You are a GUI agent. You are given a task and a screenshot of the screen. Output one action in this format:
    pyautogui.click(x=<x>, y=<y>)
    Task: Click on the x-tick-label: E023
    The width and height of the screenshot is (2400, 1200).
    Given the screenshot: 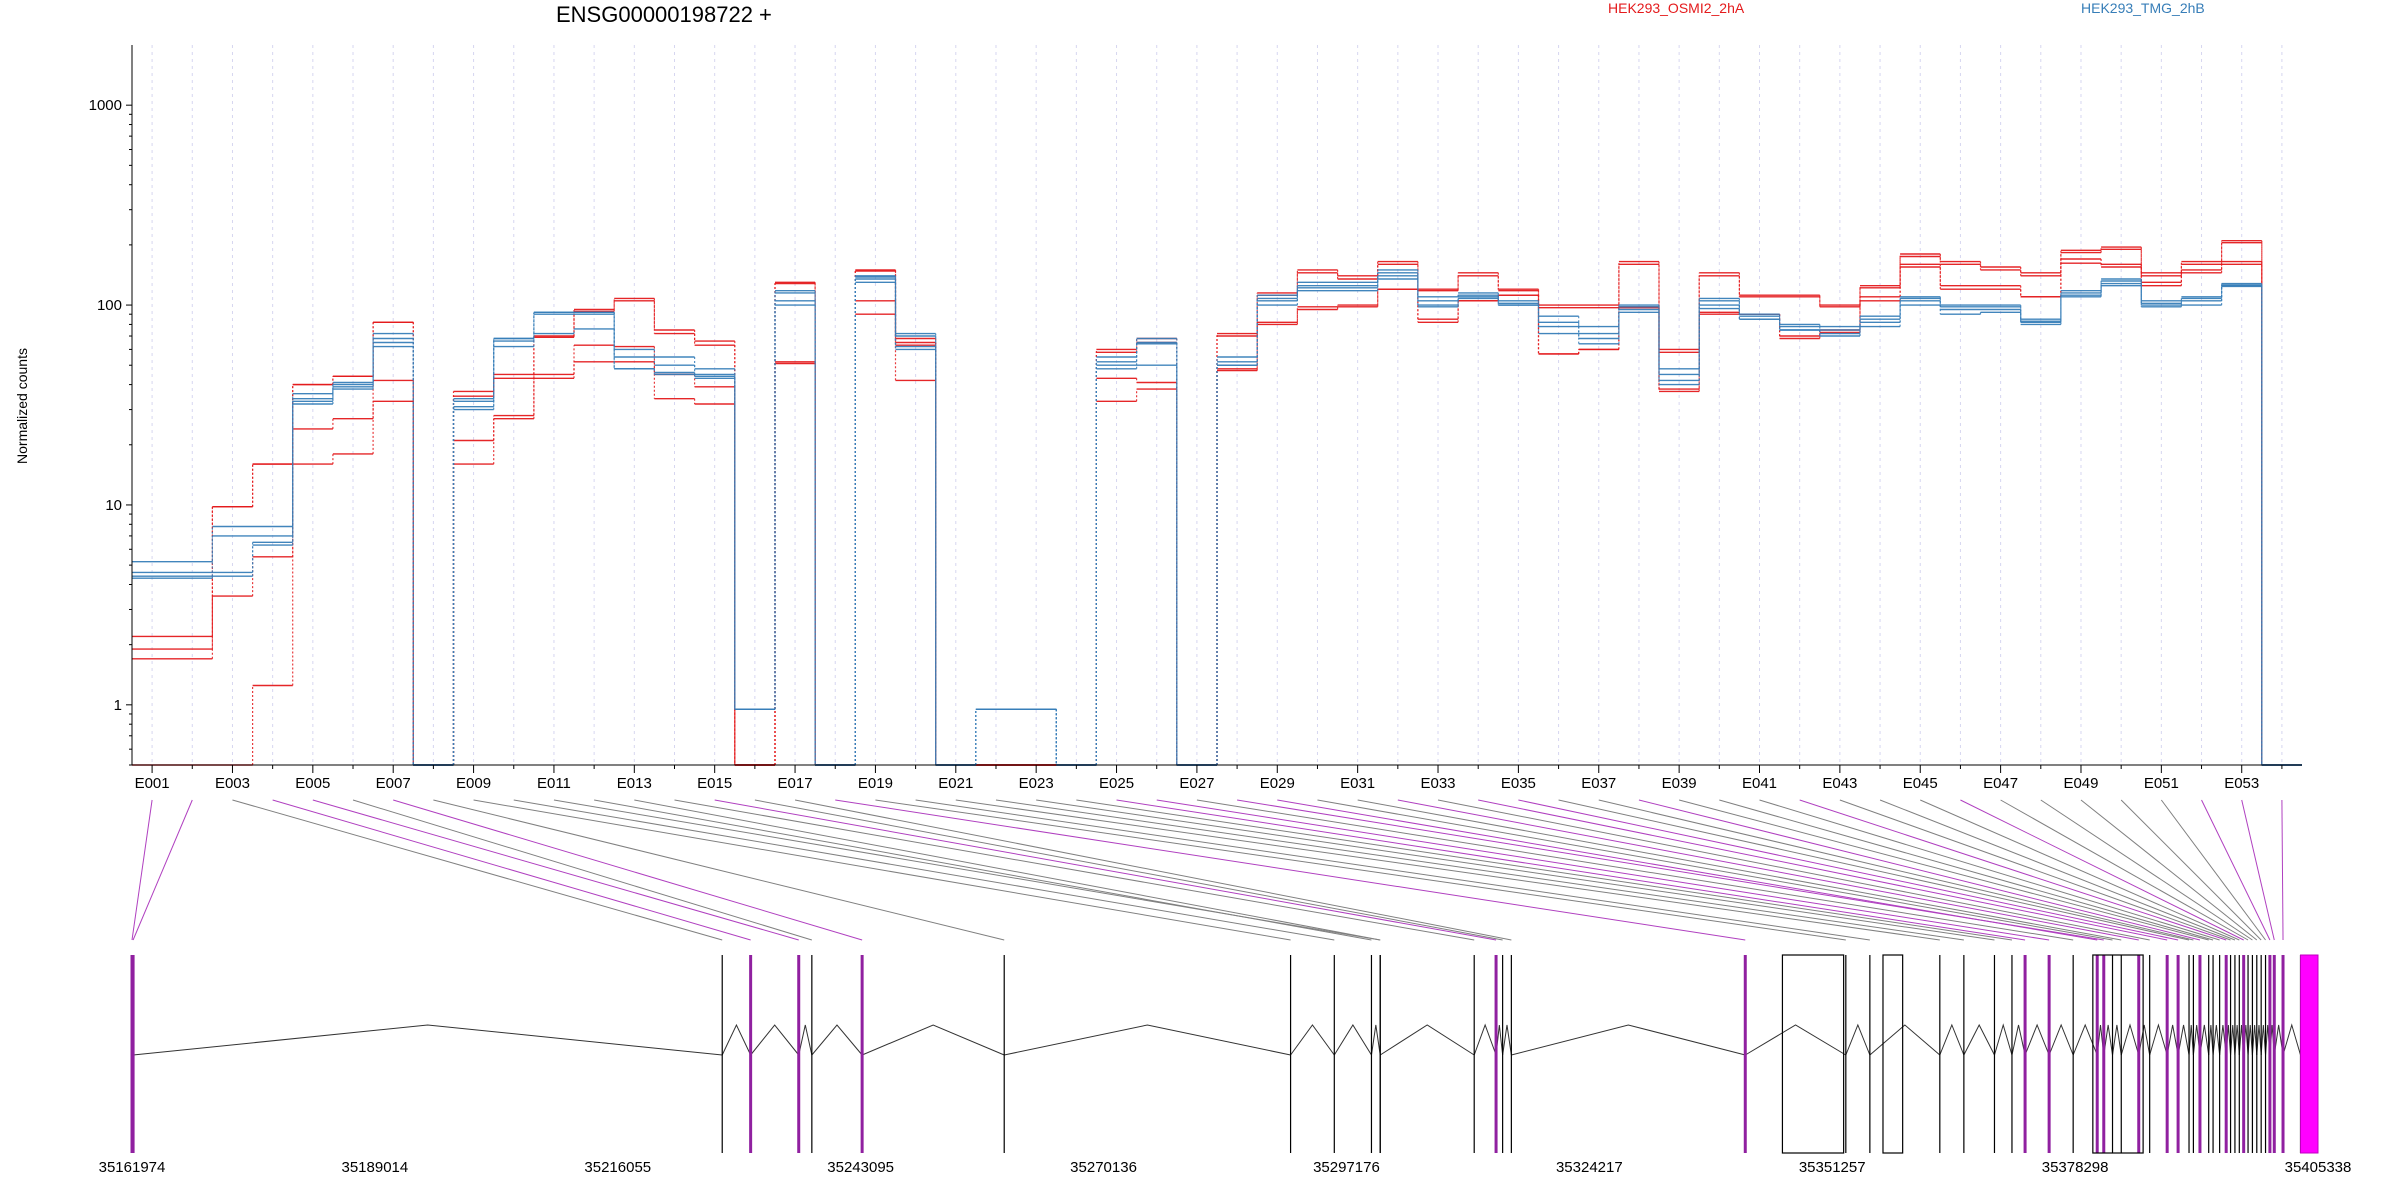 What is the action you would take?
    pyautogui.click(x=1036, y=783)
    